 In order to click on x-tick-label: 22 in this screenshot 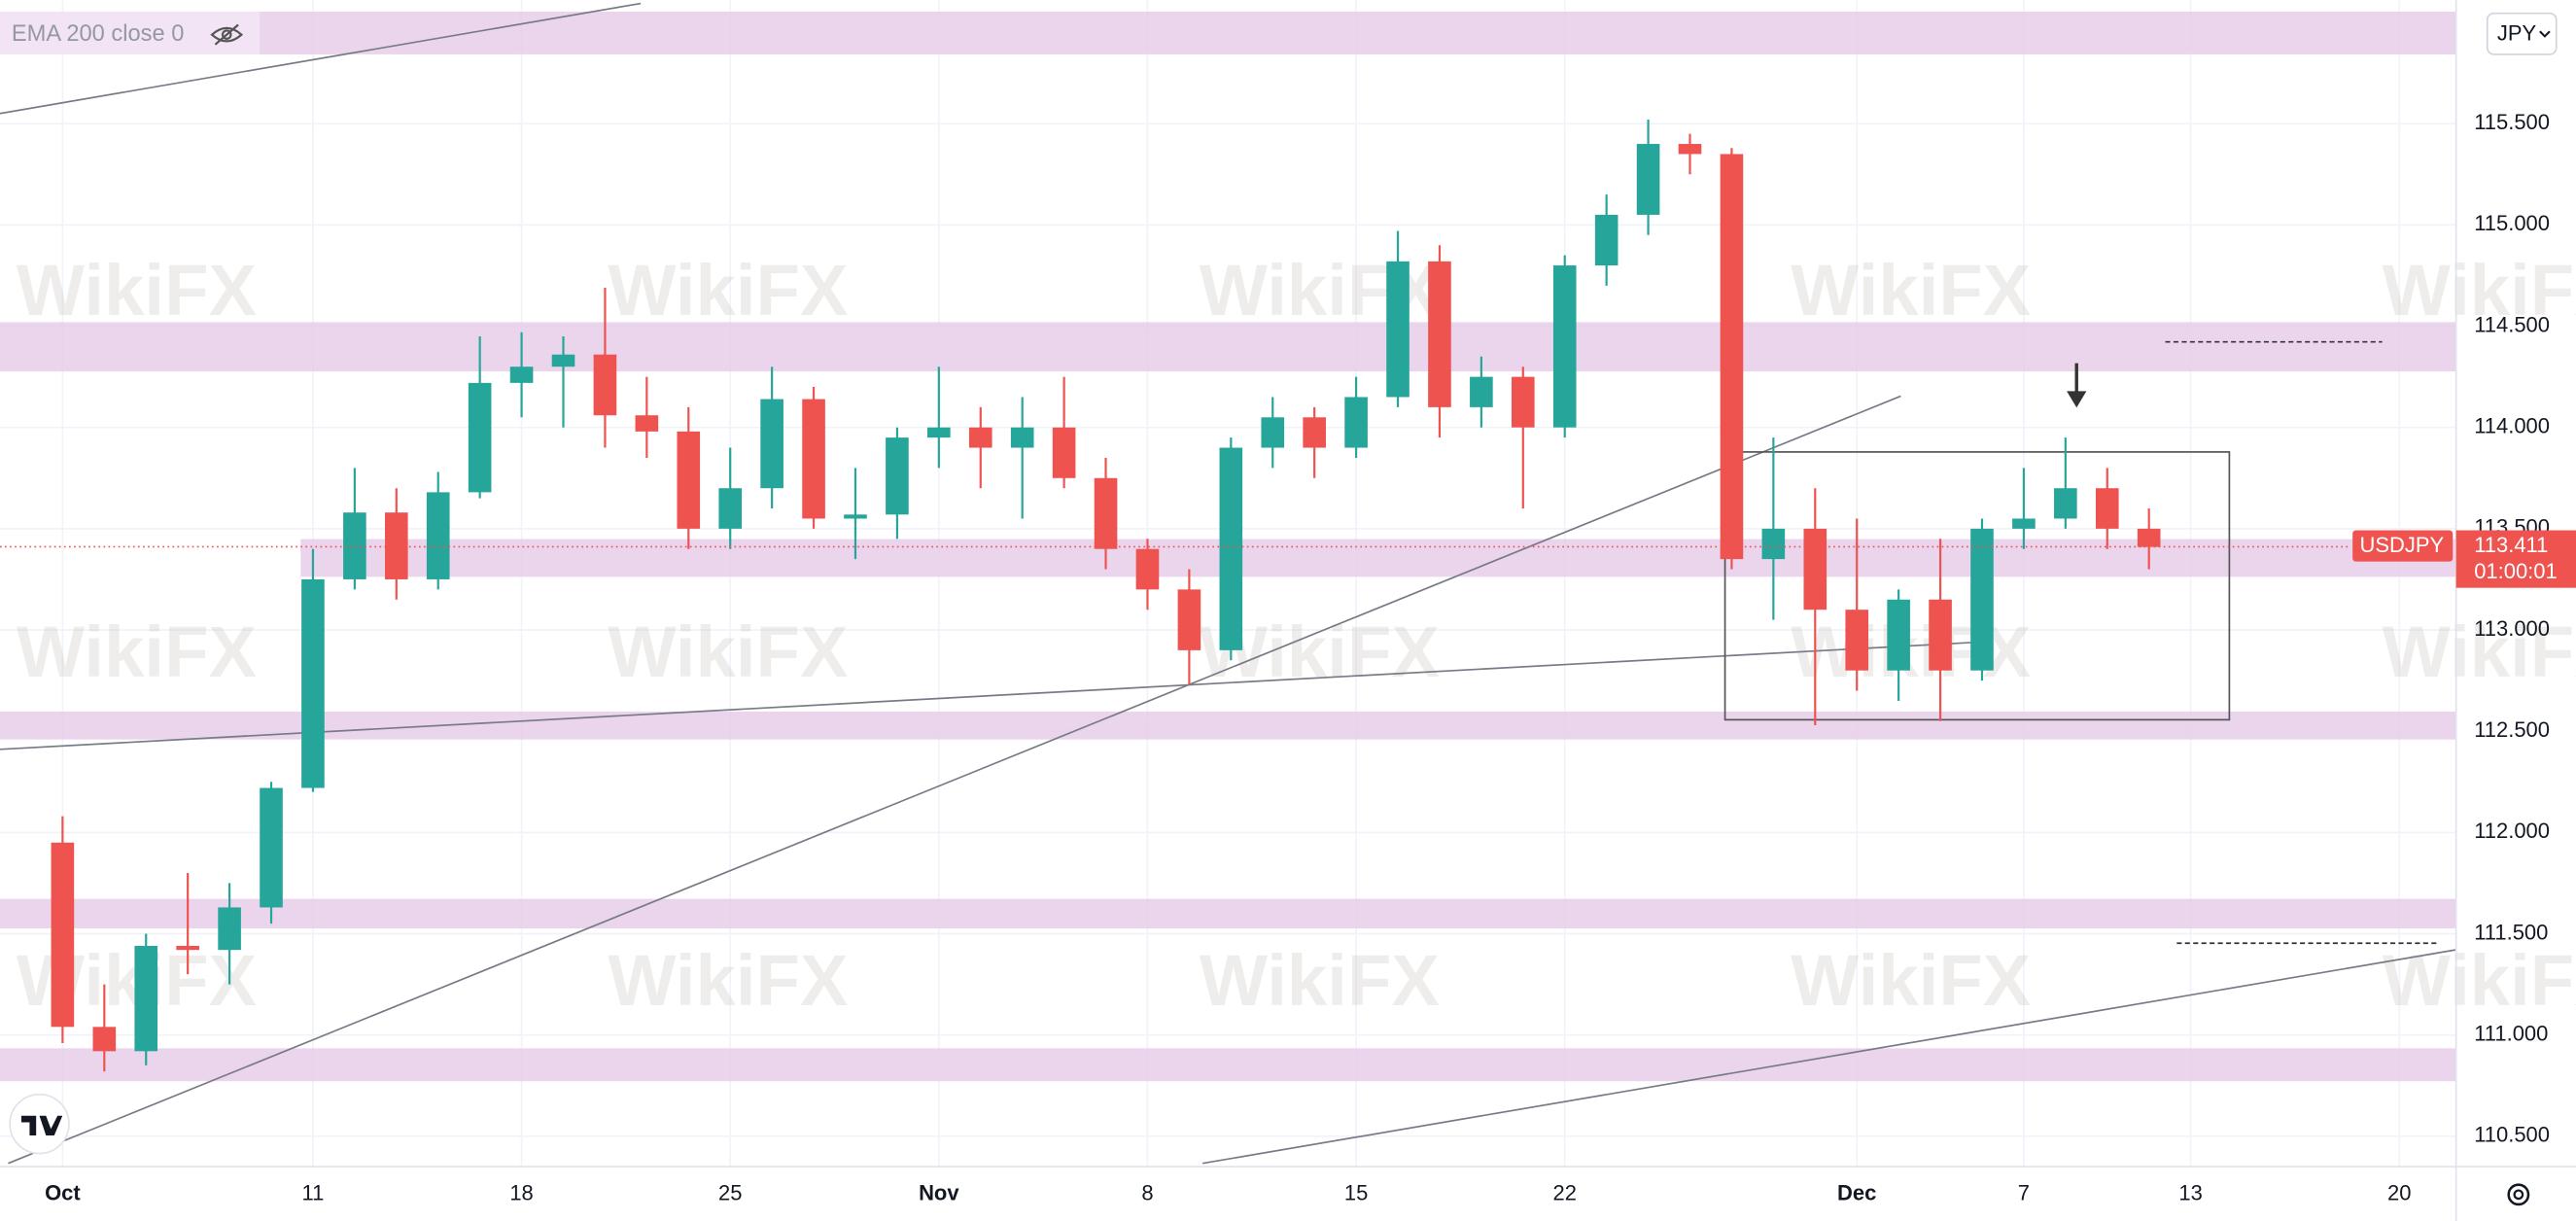, I will do `click(1565, 1193)`.